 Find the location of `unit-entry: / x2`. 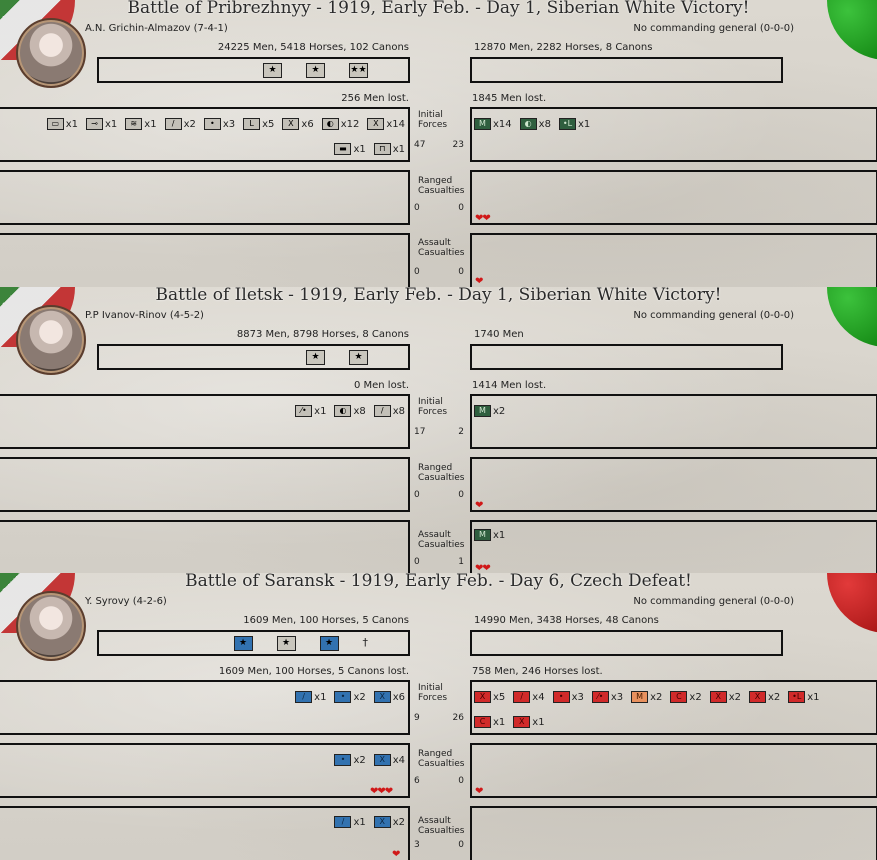

unit-entry: / x2 is located at coordinates (180, 124).